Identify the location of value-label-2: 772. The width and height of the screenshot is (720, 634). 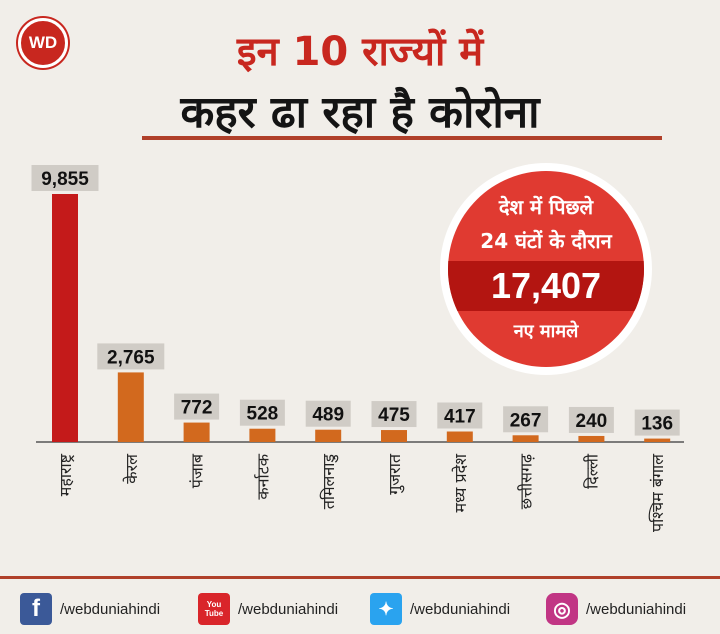
(197, 408).